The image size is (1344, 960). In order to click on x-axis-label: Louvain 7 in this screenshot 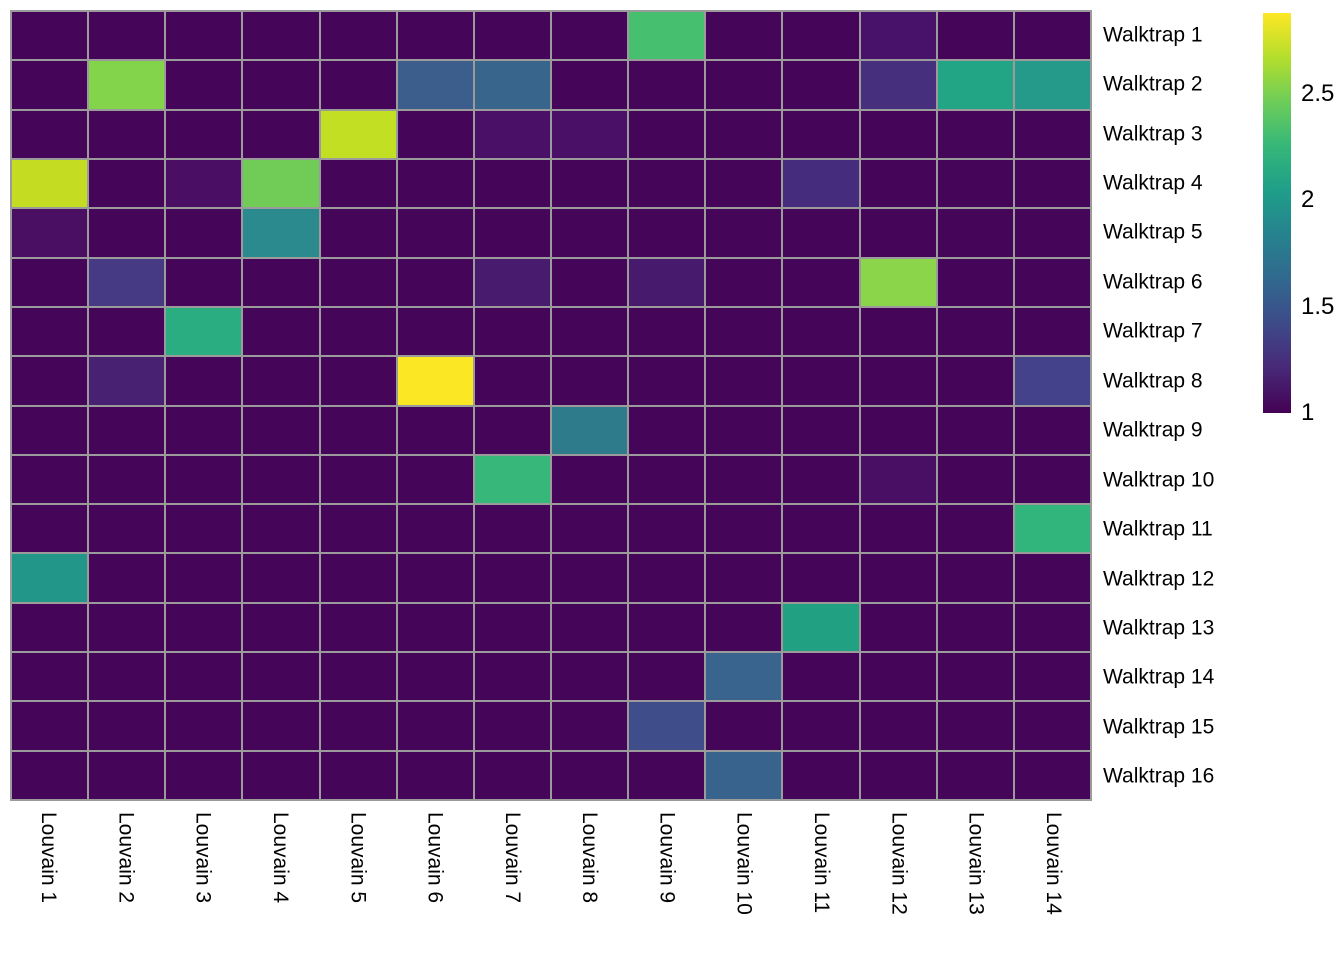, I will do `click(512, 858)`.